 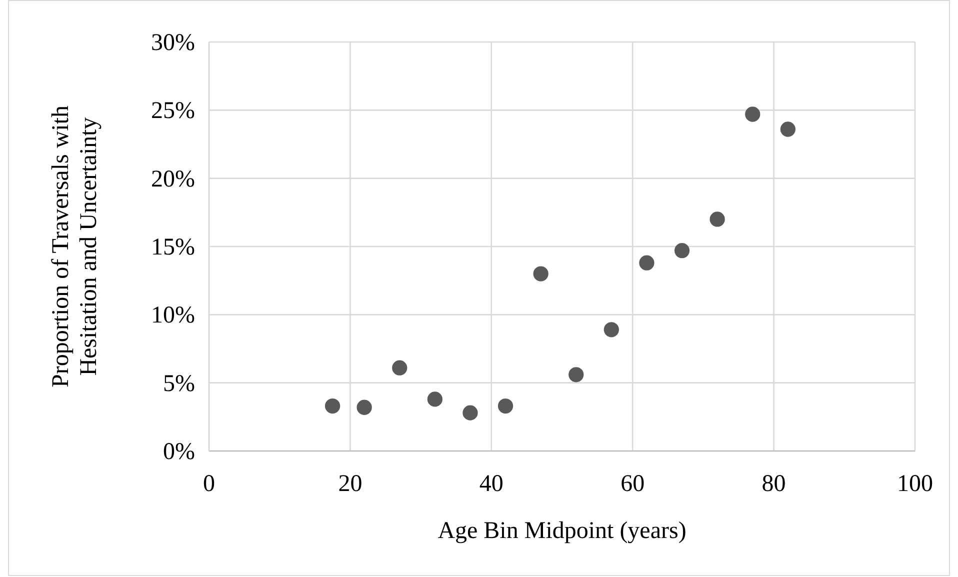 I want to click on y-tick-label: 15%, so click(x=173, y=247).